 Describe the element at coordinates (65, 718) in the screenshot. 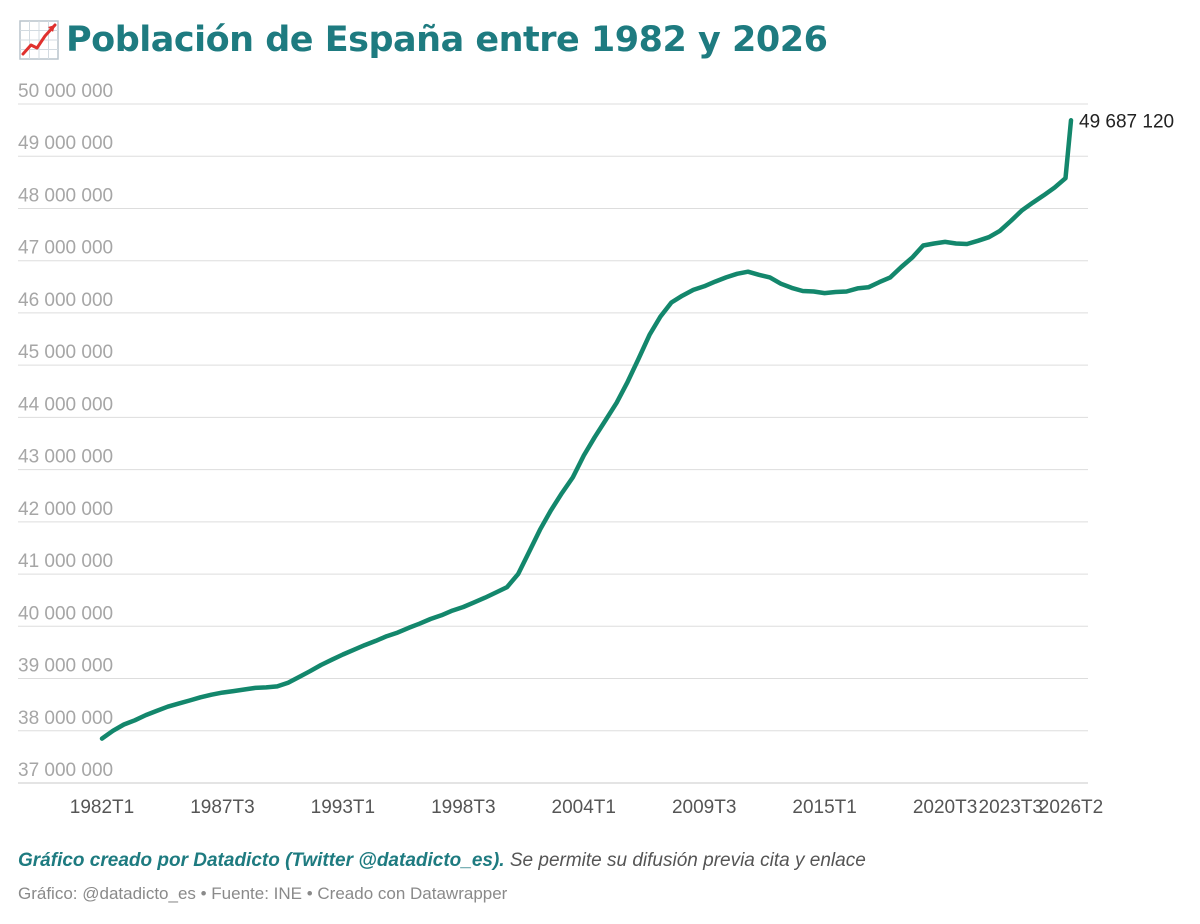

I see `y-tick-label: 38 000 000` at that location.